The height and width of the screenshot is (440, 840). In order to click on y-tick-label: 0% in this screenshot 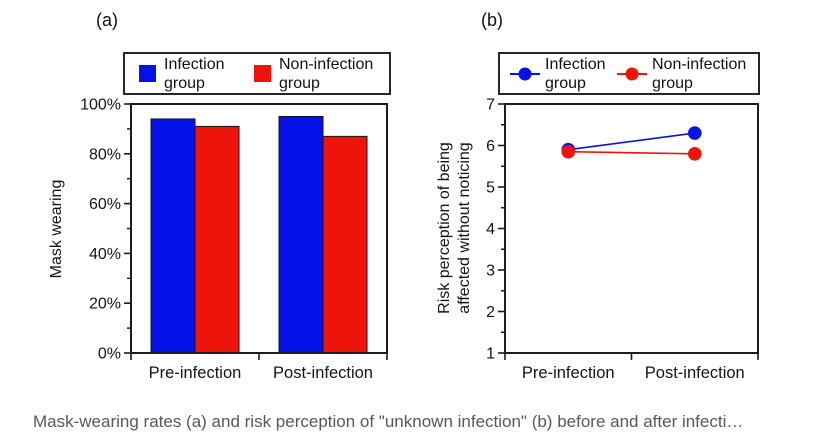, I will do `click(109, 354)`.